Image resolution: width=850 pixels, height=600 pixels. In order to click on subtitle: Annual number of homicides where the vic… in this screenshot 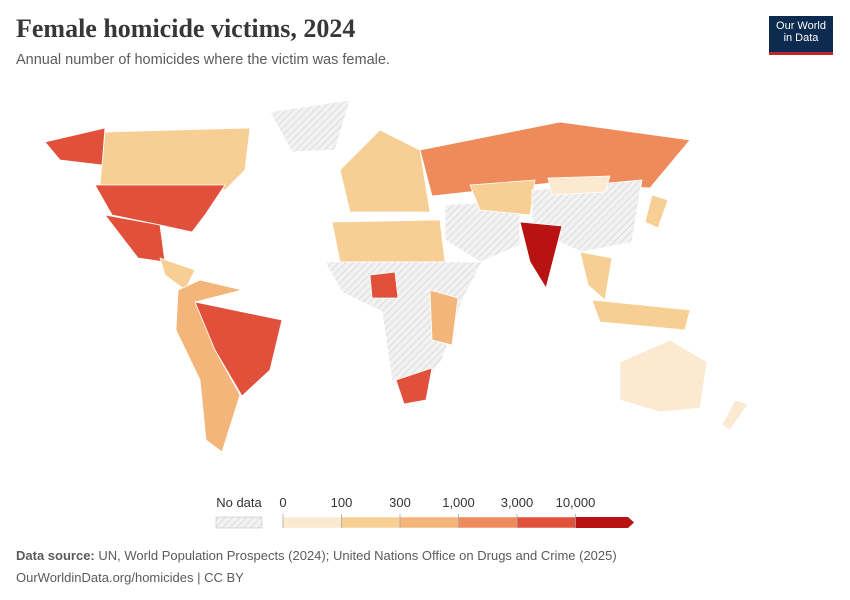, I will do `click(203, 60)`.